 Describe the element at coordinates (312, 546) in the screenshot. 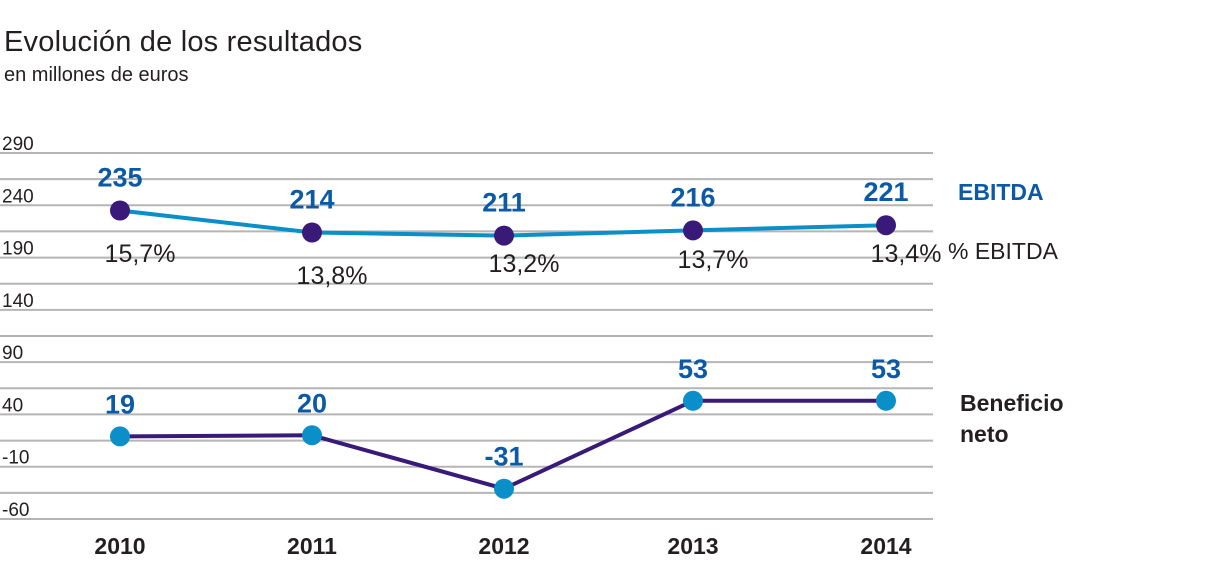

I see `x-tick-label: 2011` at that location.